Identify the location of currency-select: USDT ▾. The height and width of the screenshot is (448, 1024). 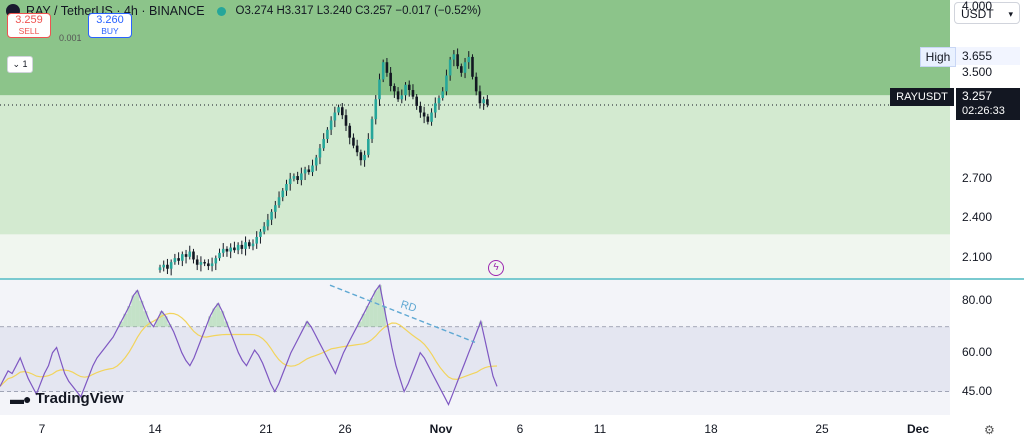
(987, 13).